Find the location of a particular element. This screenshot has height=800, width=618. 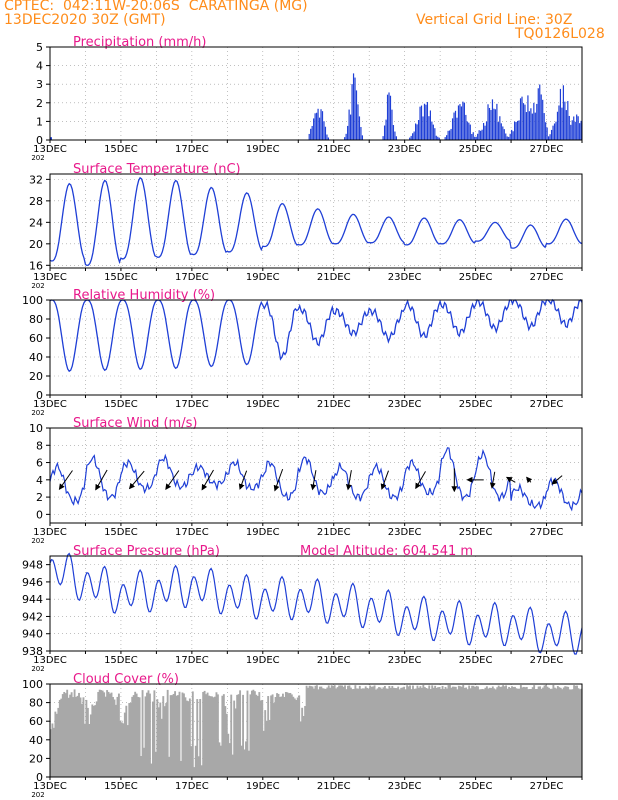

y-tick-label: 100 is located at coordinates (32, 684).